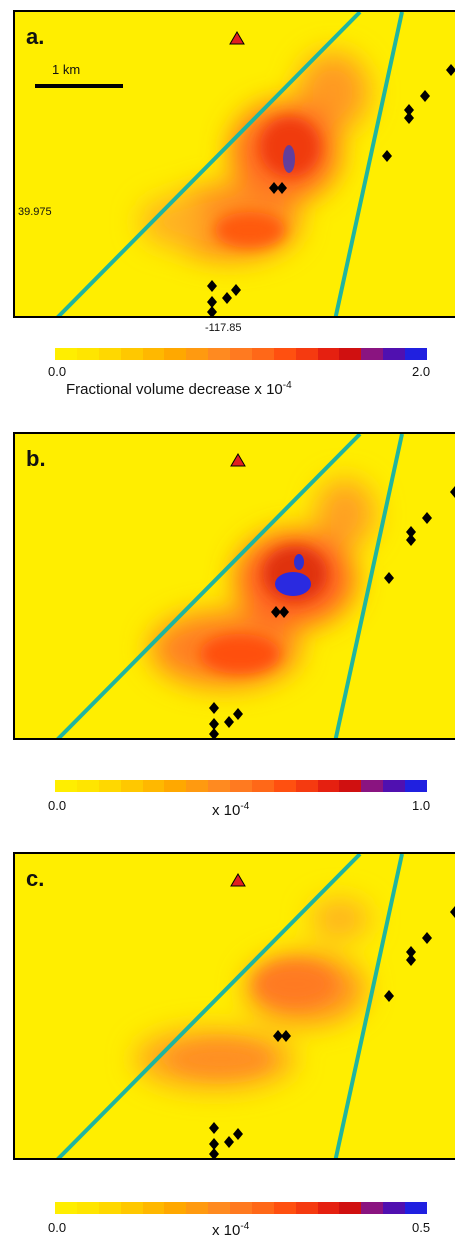 The width and height of the screenshot is (455, 1243). I want to click on colorbar-c, so click(241, 1208).